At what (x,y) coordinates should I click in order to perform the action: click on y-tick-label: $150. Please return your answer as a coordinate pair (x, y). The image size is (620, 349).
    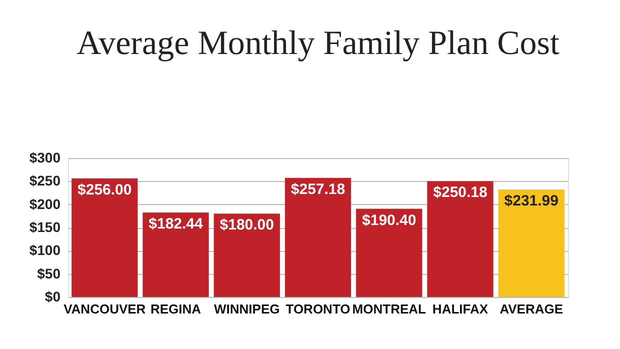
    Looking at the image, I should click on (45, 227).